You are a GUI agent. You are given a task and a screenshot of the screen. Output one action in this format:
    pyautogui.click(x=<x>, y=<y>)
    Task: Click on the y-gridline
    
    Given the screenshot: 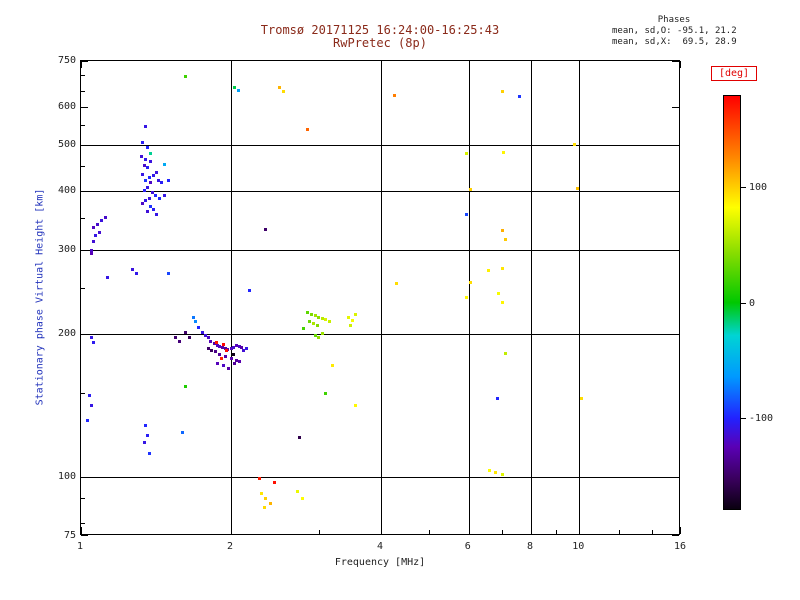 What is the action you would take?
    pyautogui.click(x=380, y=251)
    